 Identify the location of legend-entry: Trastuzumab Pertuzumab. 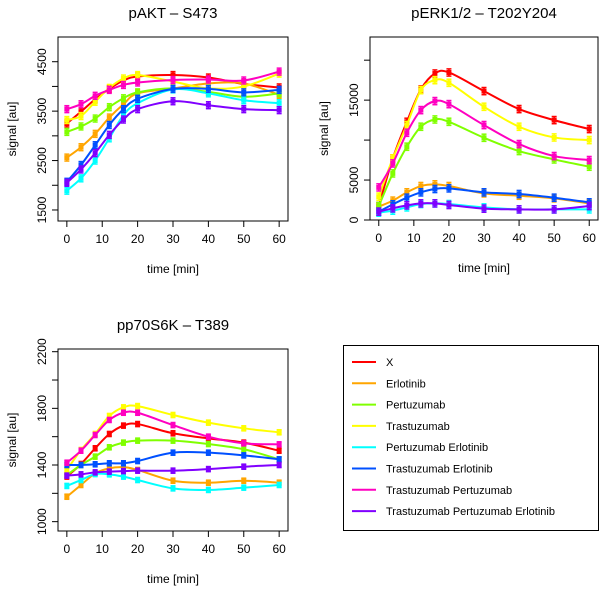
(449, 491).